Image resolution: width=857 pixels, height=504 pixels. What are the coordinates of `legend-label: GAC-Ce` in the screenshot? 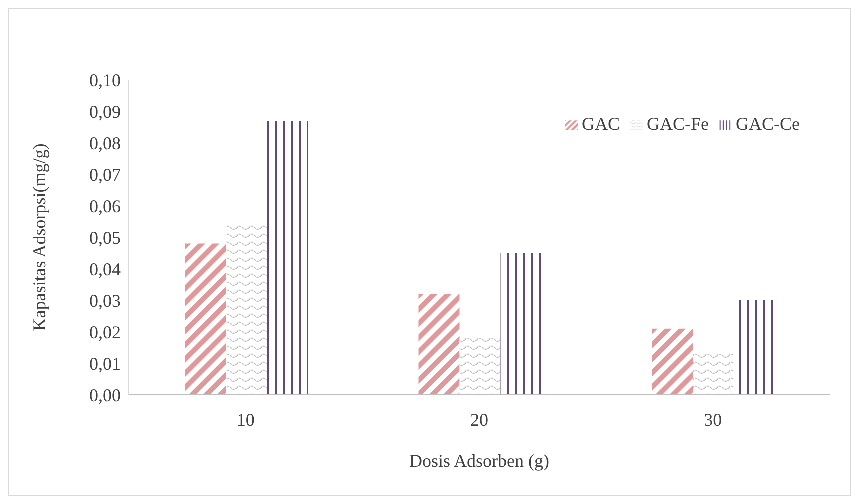 It's located at (768, 124).